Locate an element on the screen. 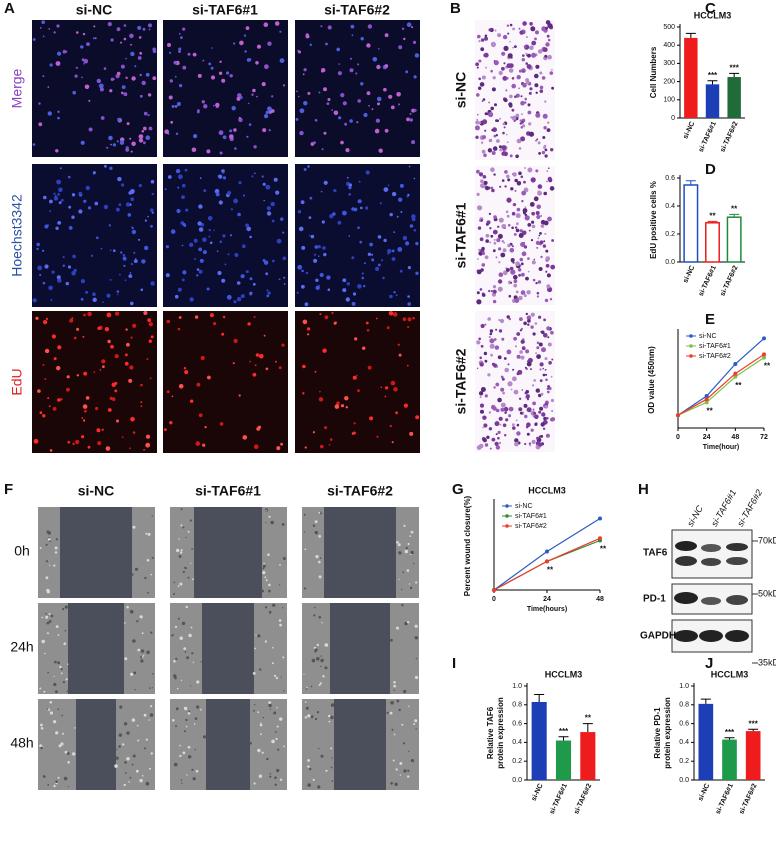 The height and width of the screenshot is (855, 776). row-label: Hoechst3342 is located at coordinates (17, 235).